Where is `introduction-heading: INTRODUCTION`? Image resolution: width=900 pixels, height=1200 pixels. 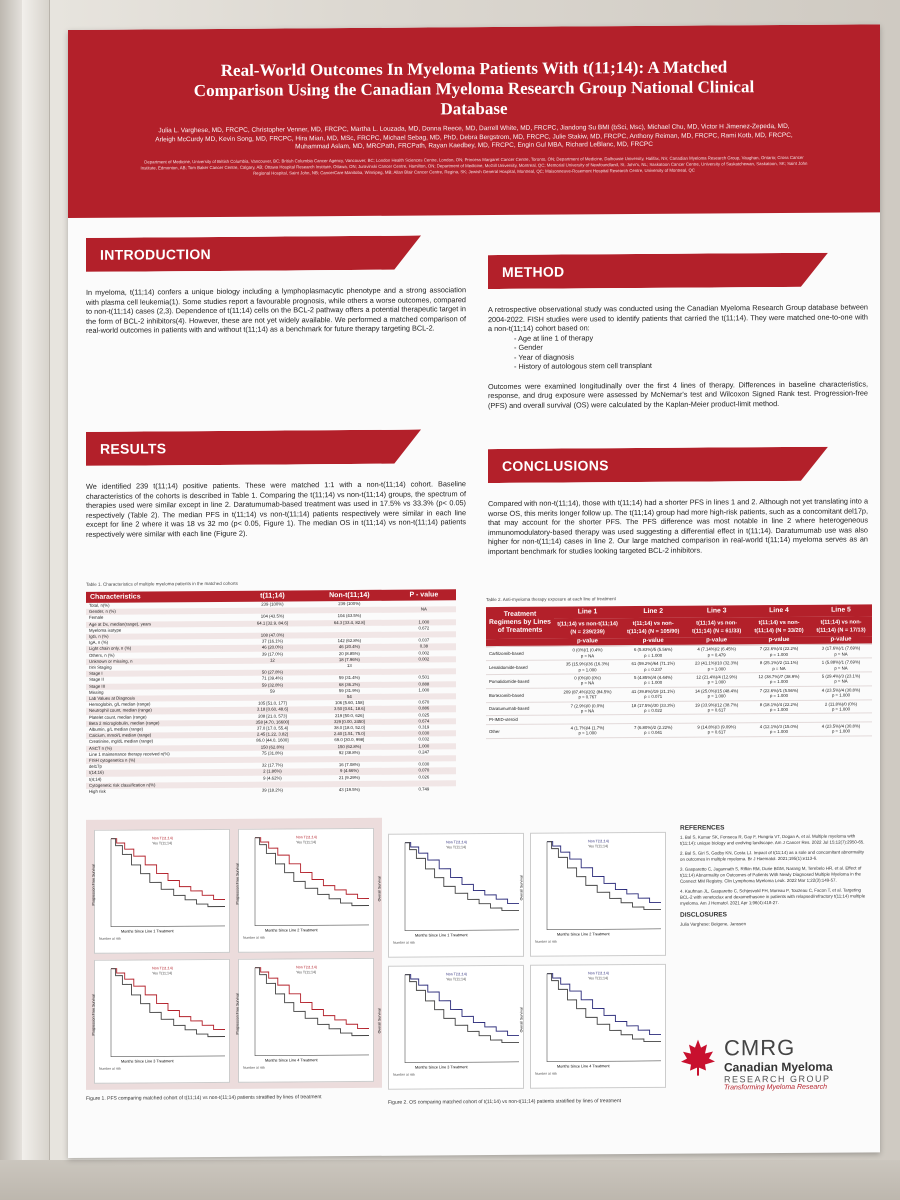 introduction-heading: INTRODUCTION is located at coordinates (253, 254).